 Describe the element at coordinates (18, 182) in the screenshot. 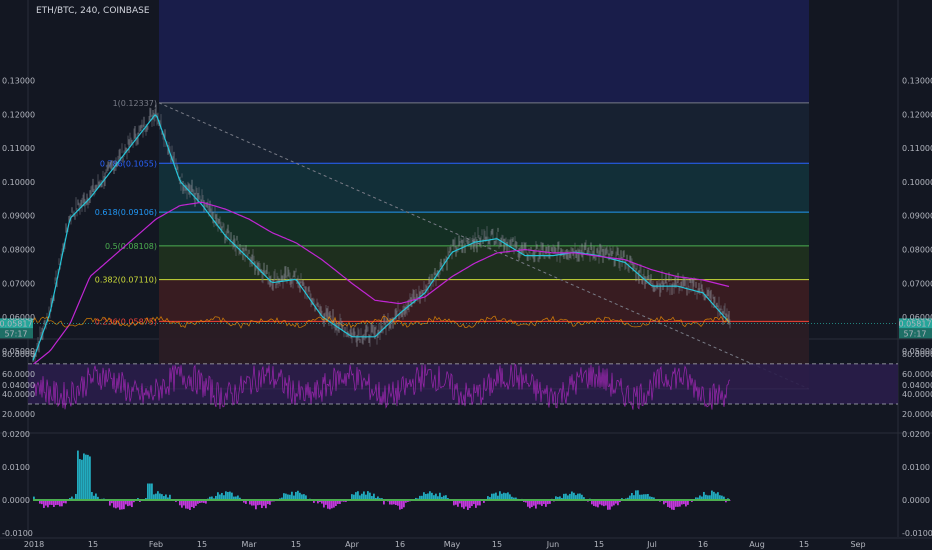

I see `price-tick-left: 0.10000` at that location.